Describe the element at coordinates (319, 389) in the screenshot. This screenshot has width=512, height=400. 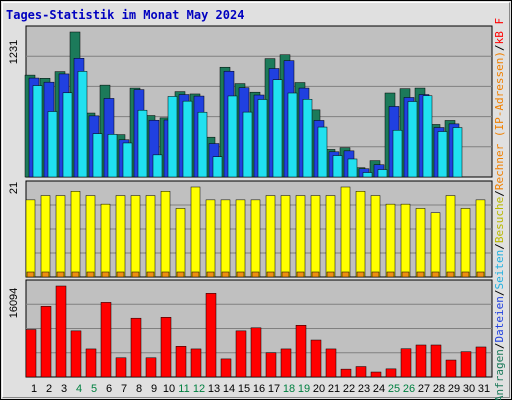
I see `day-label-20: 20` at that location.